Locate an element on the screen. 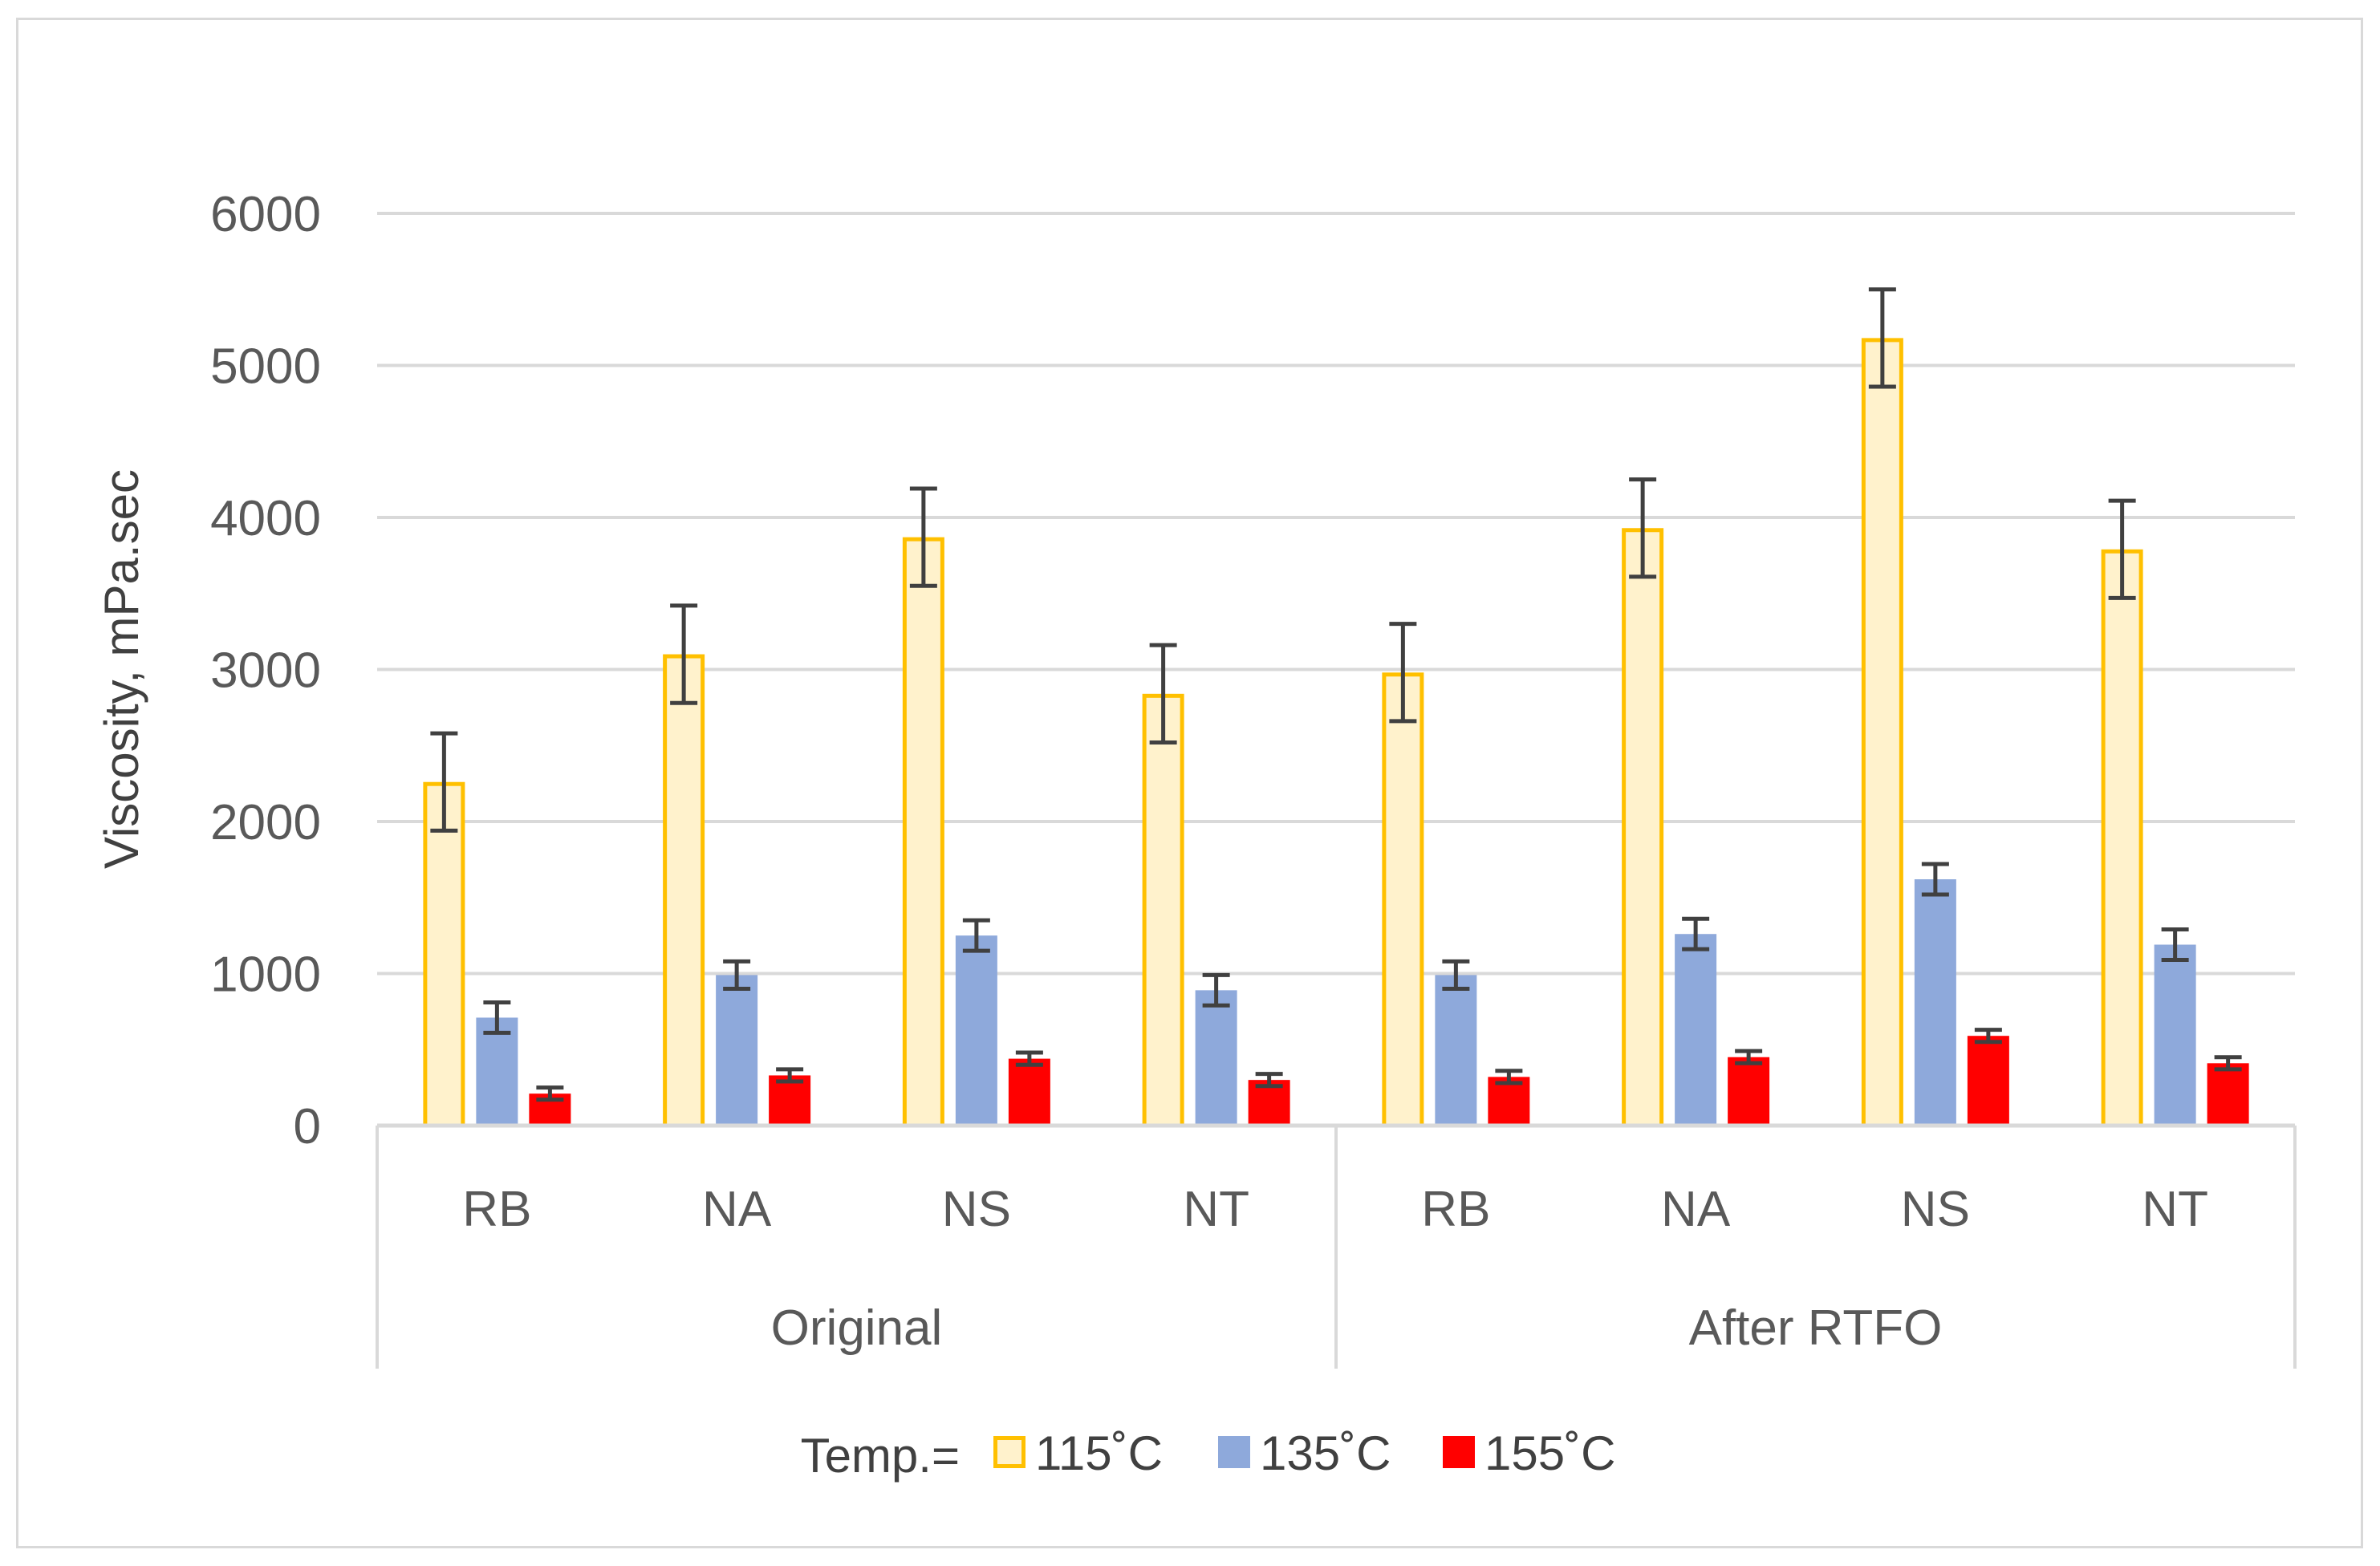  y-tick-label: 3000 is located at coordinates (266, 671).